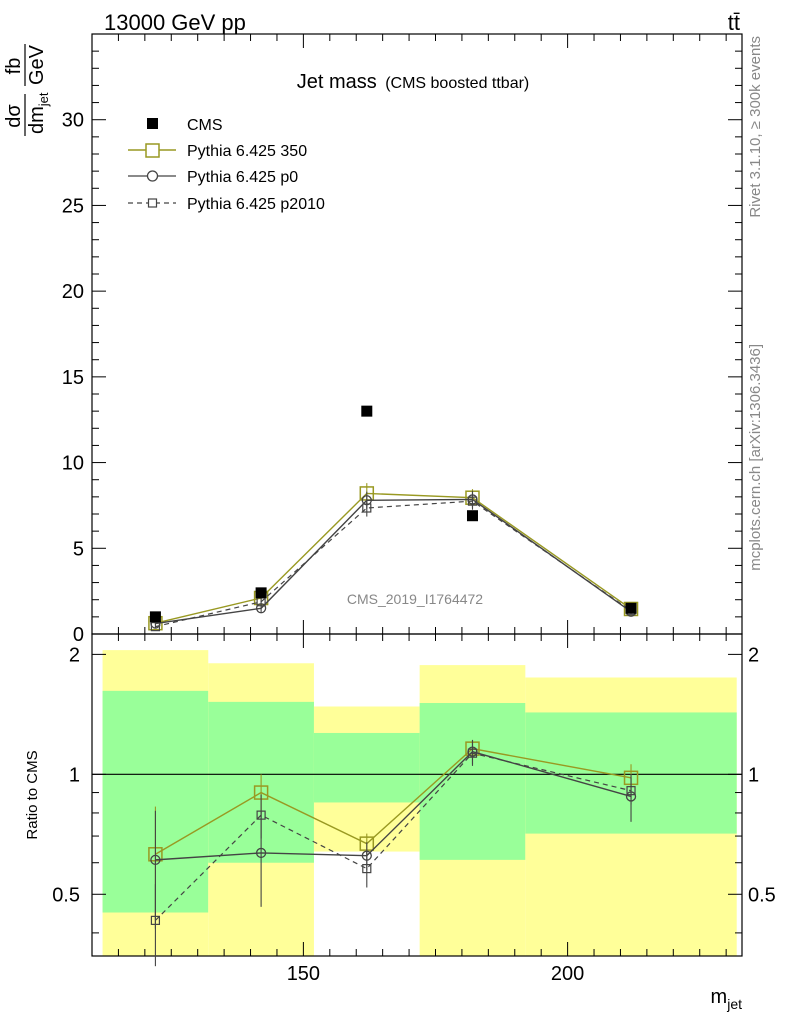 Image resolution: width=786 pixels, height=1024 pixels. I want to click on rivet-label: Rivet 3.1.10, ≥ 300k events, so click(755, 127).